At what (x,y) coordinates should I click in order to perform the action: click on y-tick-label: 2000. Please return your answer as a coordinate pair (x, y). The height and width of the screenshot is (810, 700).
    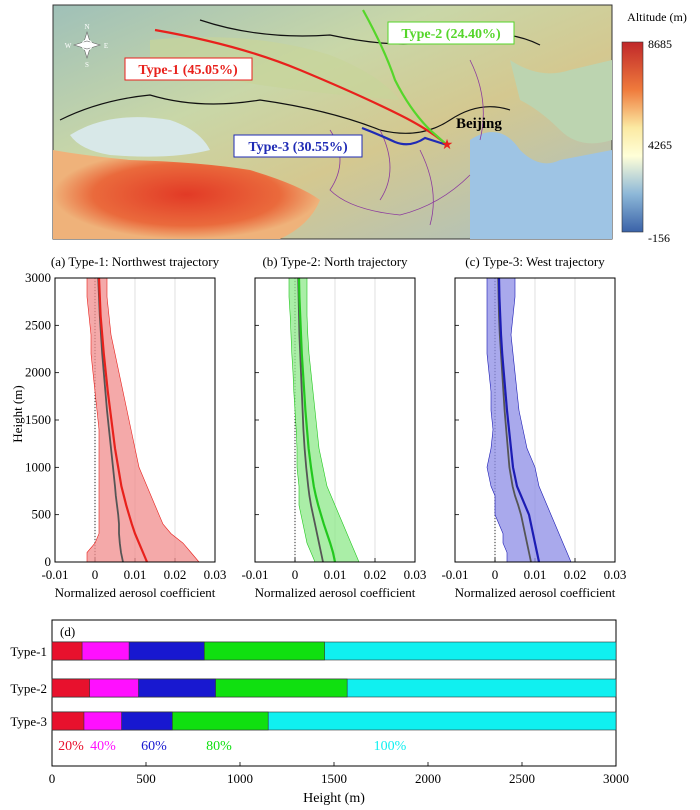
    Looking at the image, I should click on (38, 372).